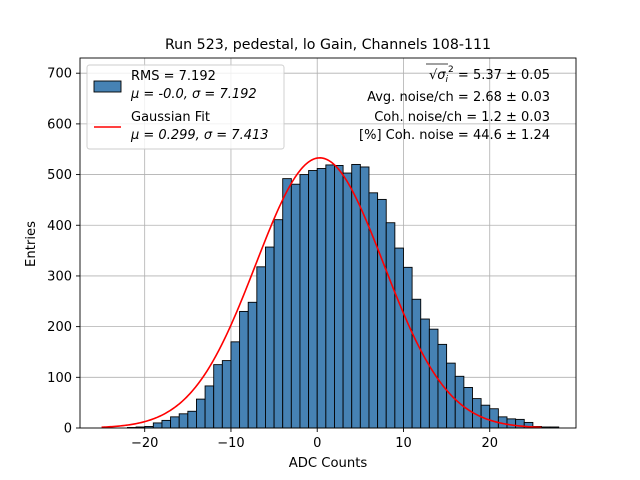 This screenshot has height=480, width=640. What do you see at coordinates (173, 76) in the screenshot?
I see `legend-histogram-label: RMS = 7.192` at bounding box center [173, 76].